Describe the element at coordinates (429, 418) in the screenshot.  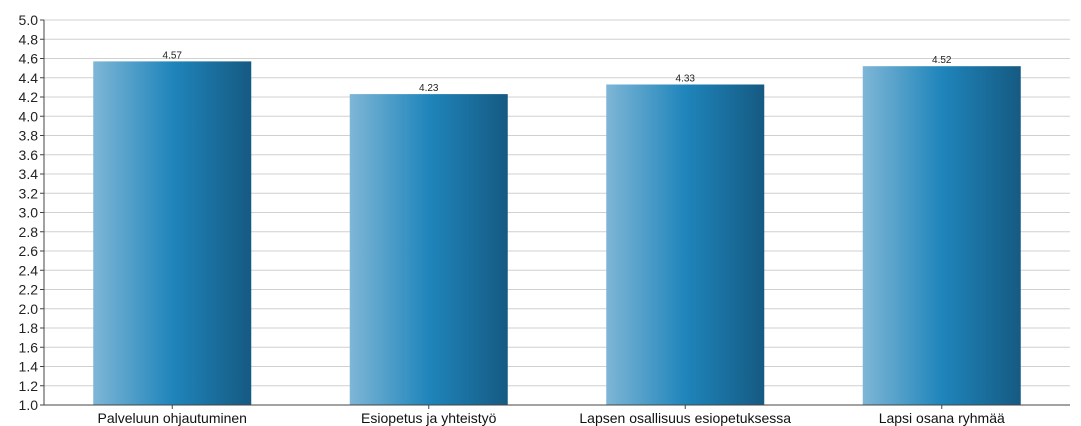
I see `x-category-label: Esiopetus ja yhteistyö` at that location.